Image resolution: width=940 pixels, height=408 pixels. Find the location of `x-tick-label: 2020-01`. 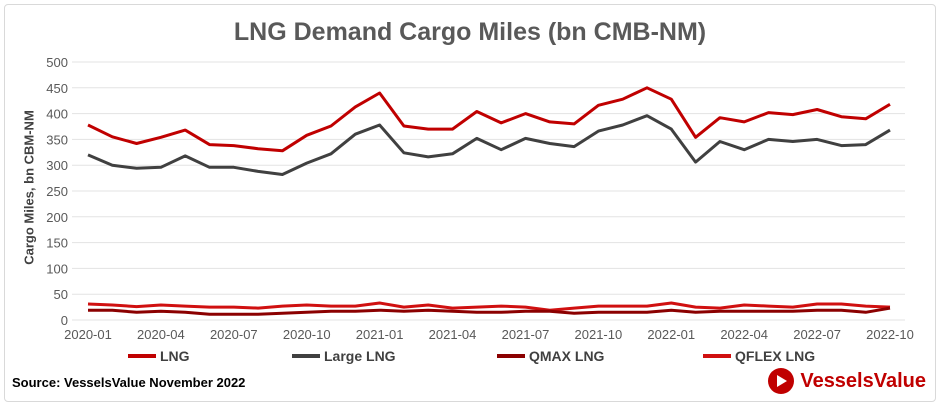

x-tick-label: 2020-01 is located at coordinates (88, 334).